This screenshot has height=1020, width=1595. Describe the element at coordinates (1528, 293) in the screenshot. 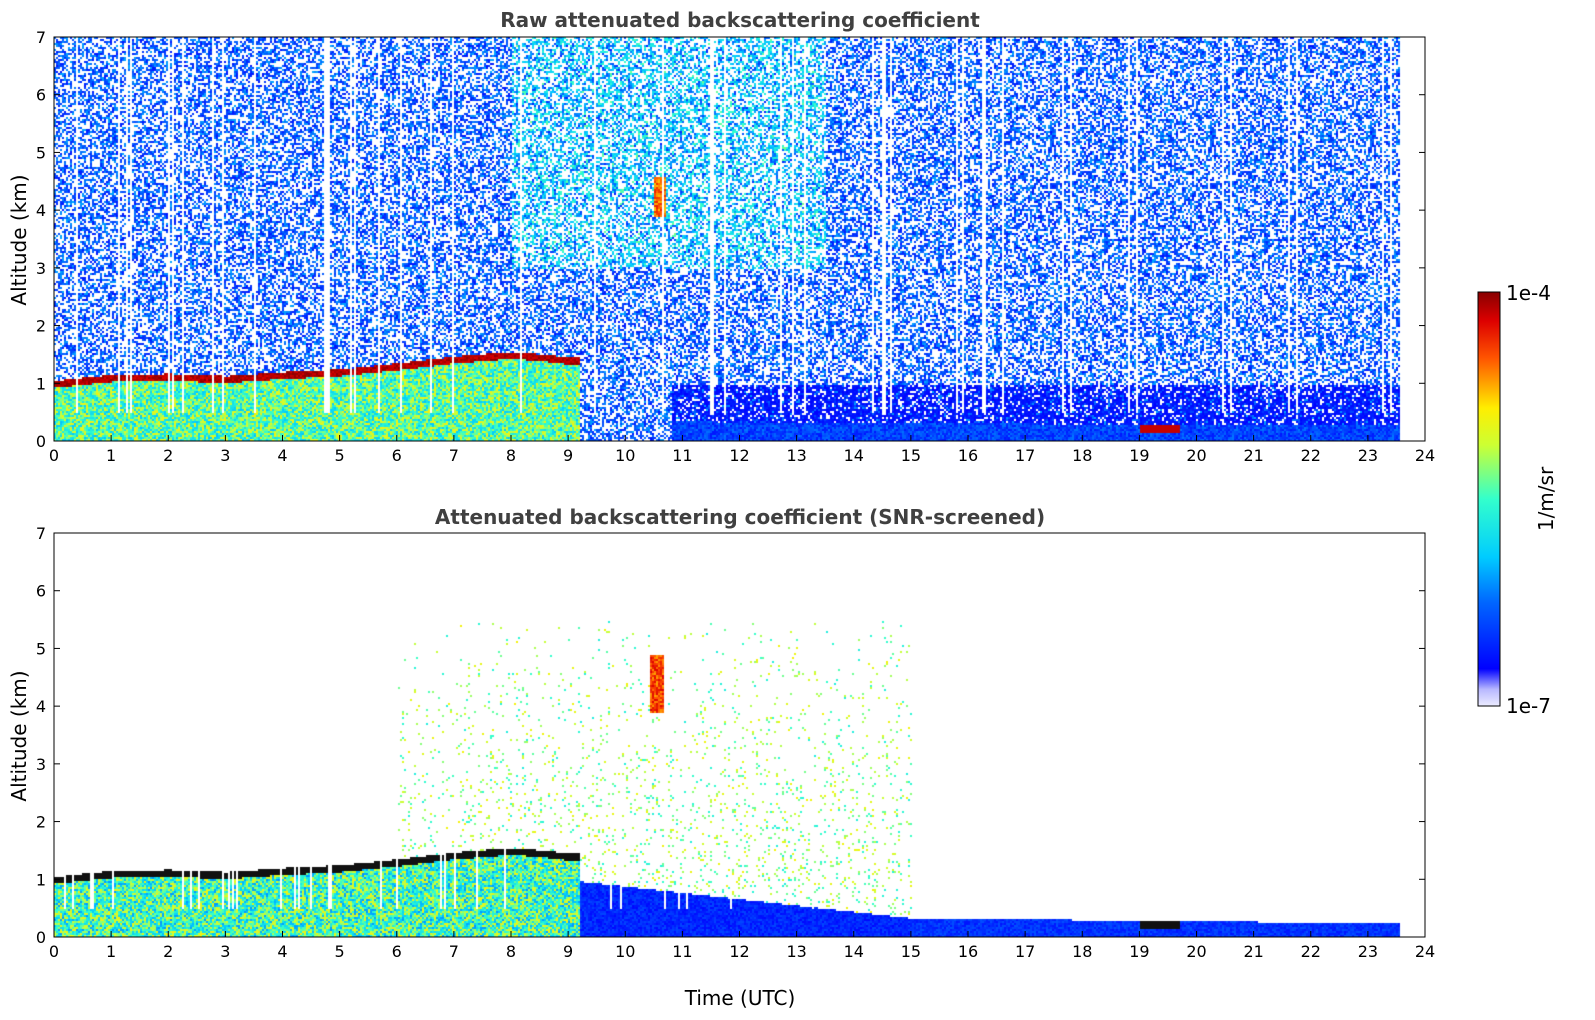

I see `colorbar-max-label: 1e-4` at that location.